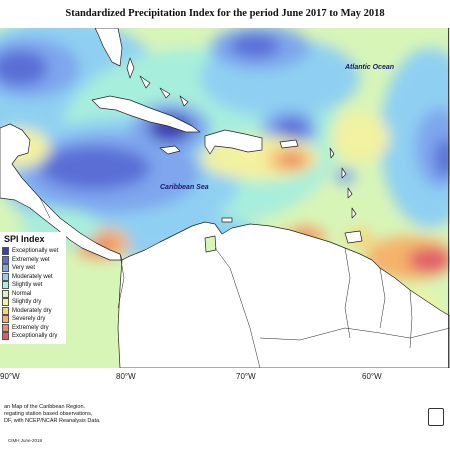 The height and width of the screenshot is (450, 450). Describe the element at coordinates (22, 293) in the screenshot. I see `legend-label: Normal` at that location.